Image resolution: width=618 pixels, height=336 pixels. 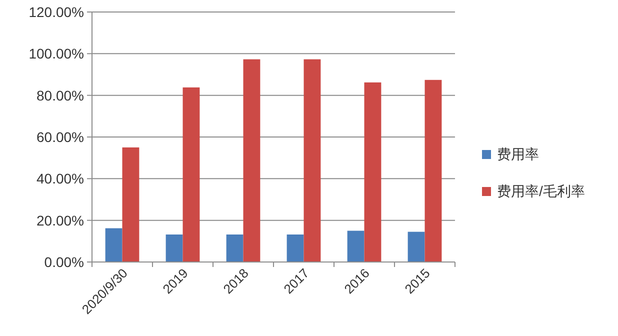 What do you see at coordinates (60, 220) in the screenshot?
I see `y-tick-label: 20.00%` at bounding box center [60, 220].